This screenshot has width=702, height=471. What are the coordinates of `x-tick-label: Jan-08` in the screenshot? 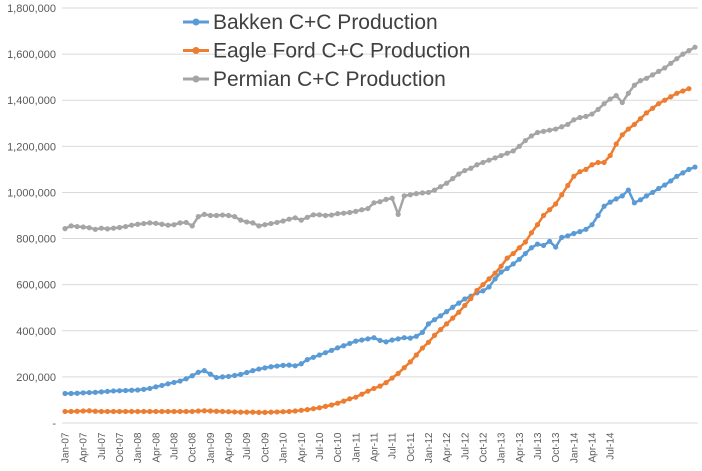 It's located at (138, 447).